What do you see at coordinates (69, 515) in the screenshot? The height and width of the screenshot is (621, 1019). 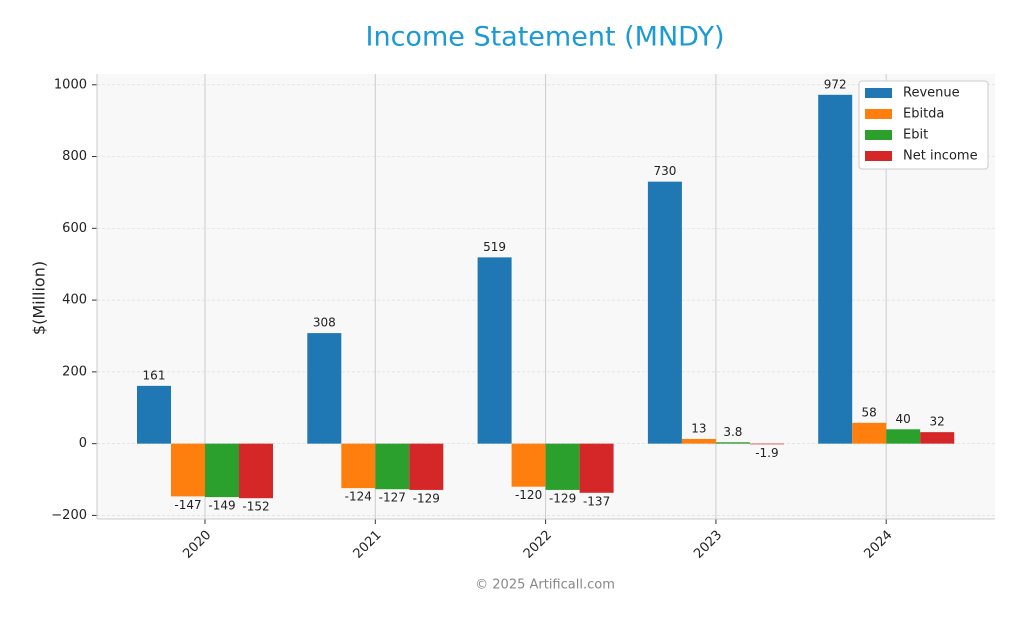 I see `y-tick-label: −200` at bounding box center [69, 515].